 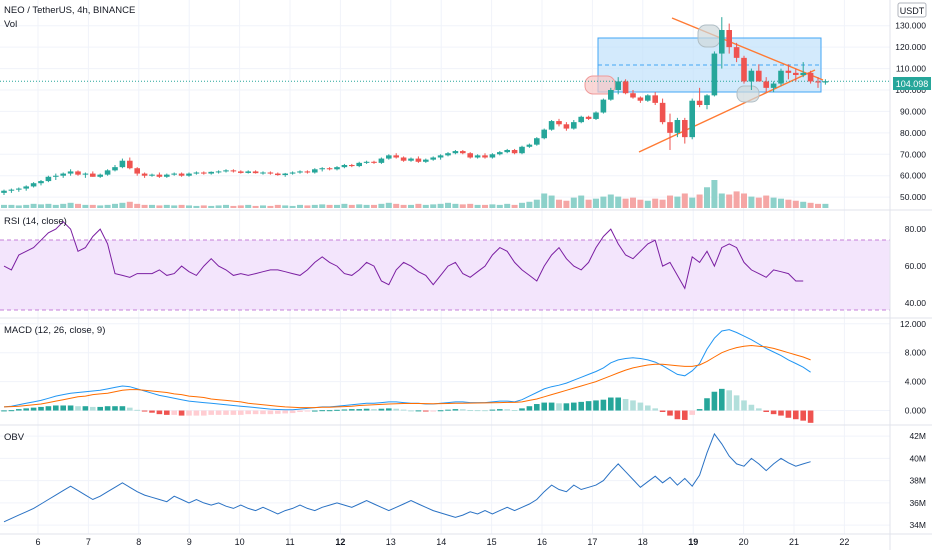 I want to click on volume-bars, so click(x=415, y=194).